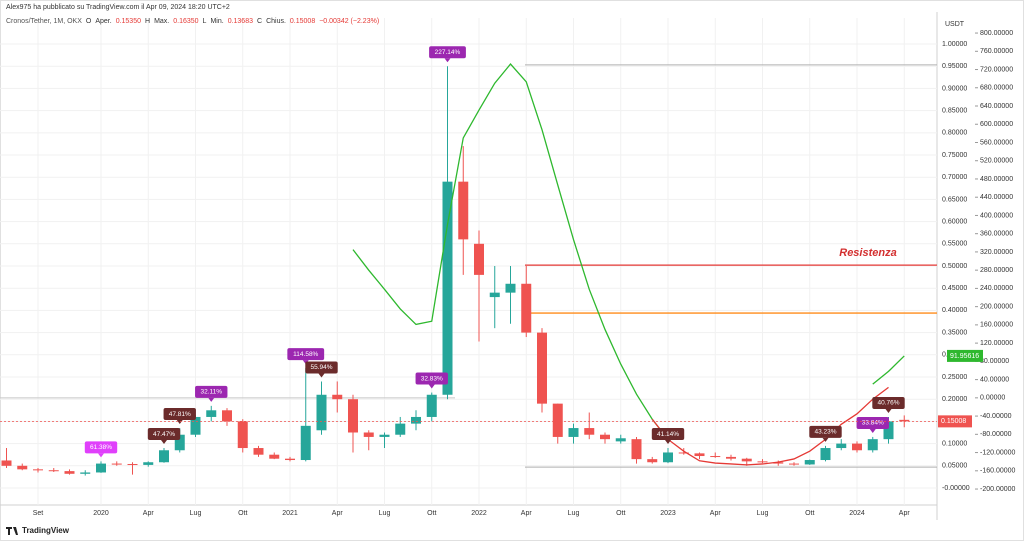 This screenshot has width=1024, height=541. Describe the element at coordinates (954, 133) in the screenshot. I see `y-tick-label: 0.80000` at that location.